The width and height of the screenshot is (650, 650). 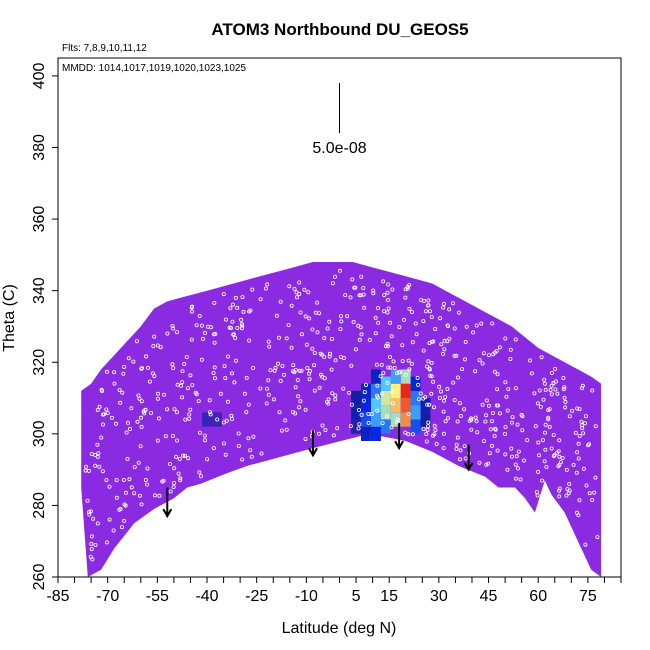 I want to click on x-tick-label: -25, so click(x=256, y=596).